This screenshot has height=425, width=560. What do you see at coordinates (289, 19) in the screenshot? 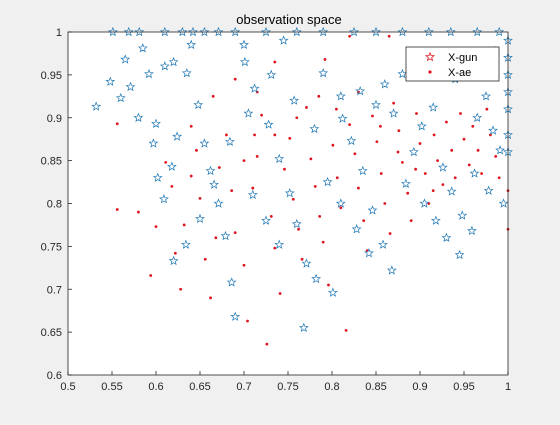
I see `chart-title: observation space` at bounding box center [289, 19].